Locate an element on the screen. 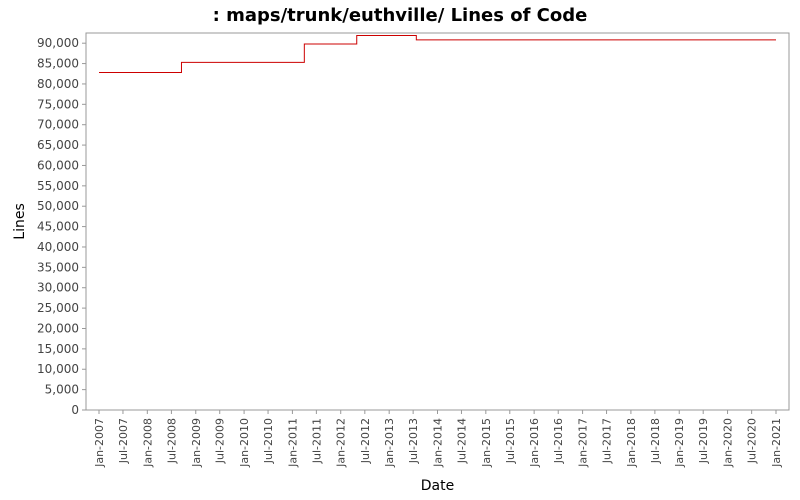 The height and width of the screenshot is (500, 800). series-layer is located at coordinates (437, 54).